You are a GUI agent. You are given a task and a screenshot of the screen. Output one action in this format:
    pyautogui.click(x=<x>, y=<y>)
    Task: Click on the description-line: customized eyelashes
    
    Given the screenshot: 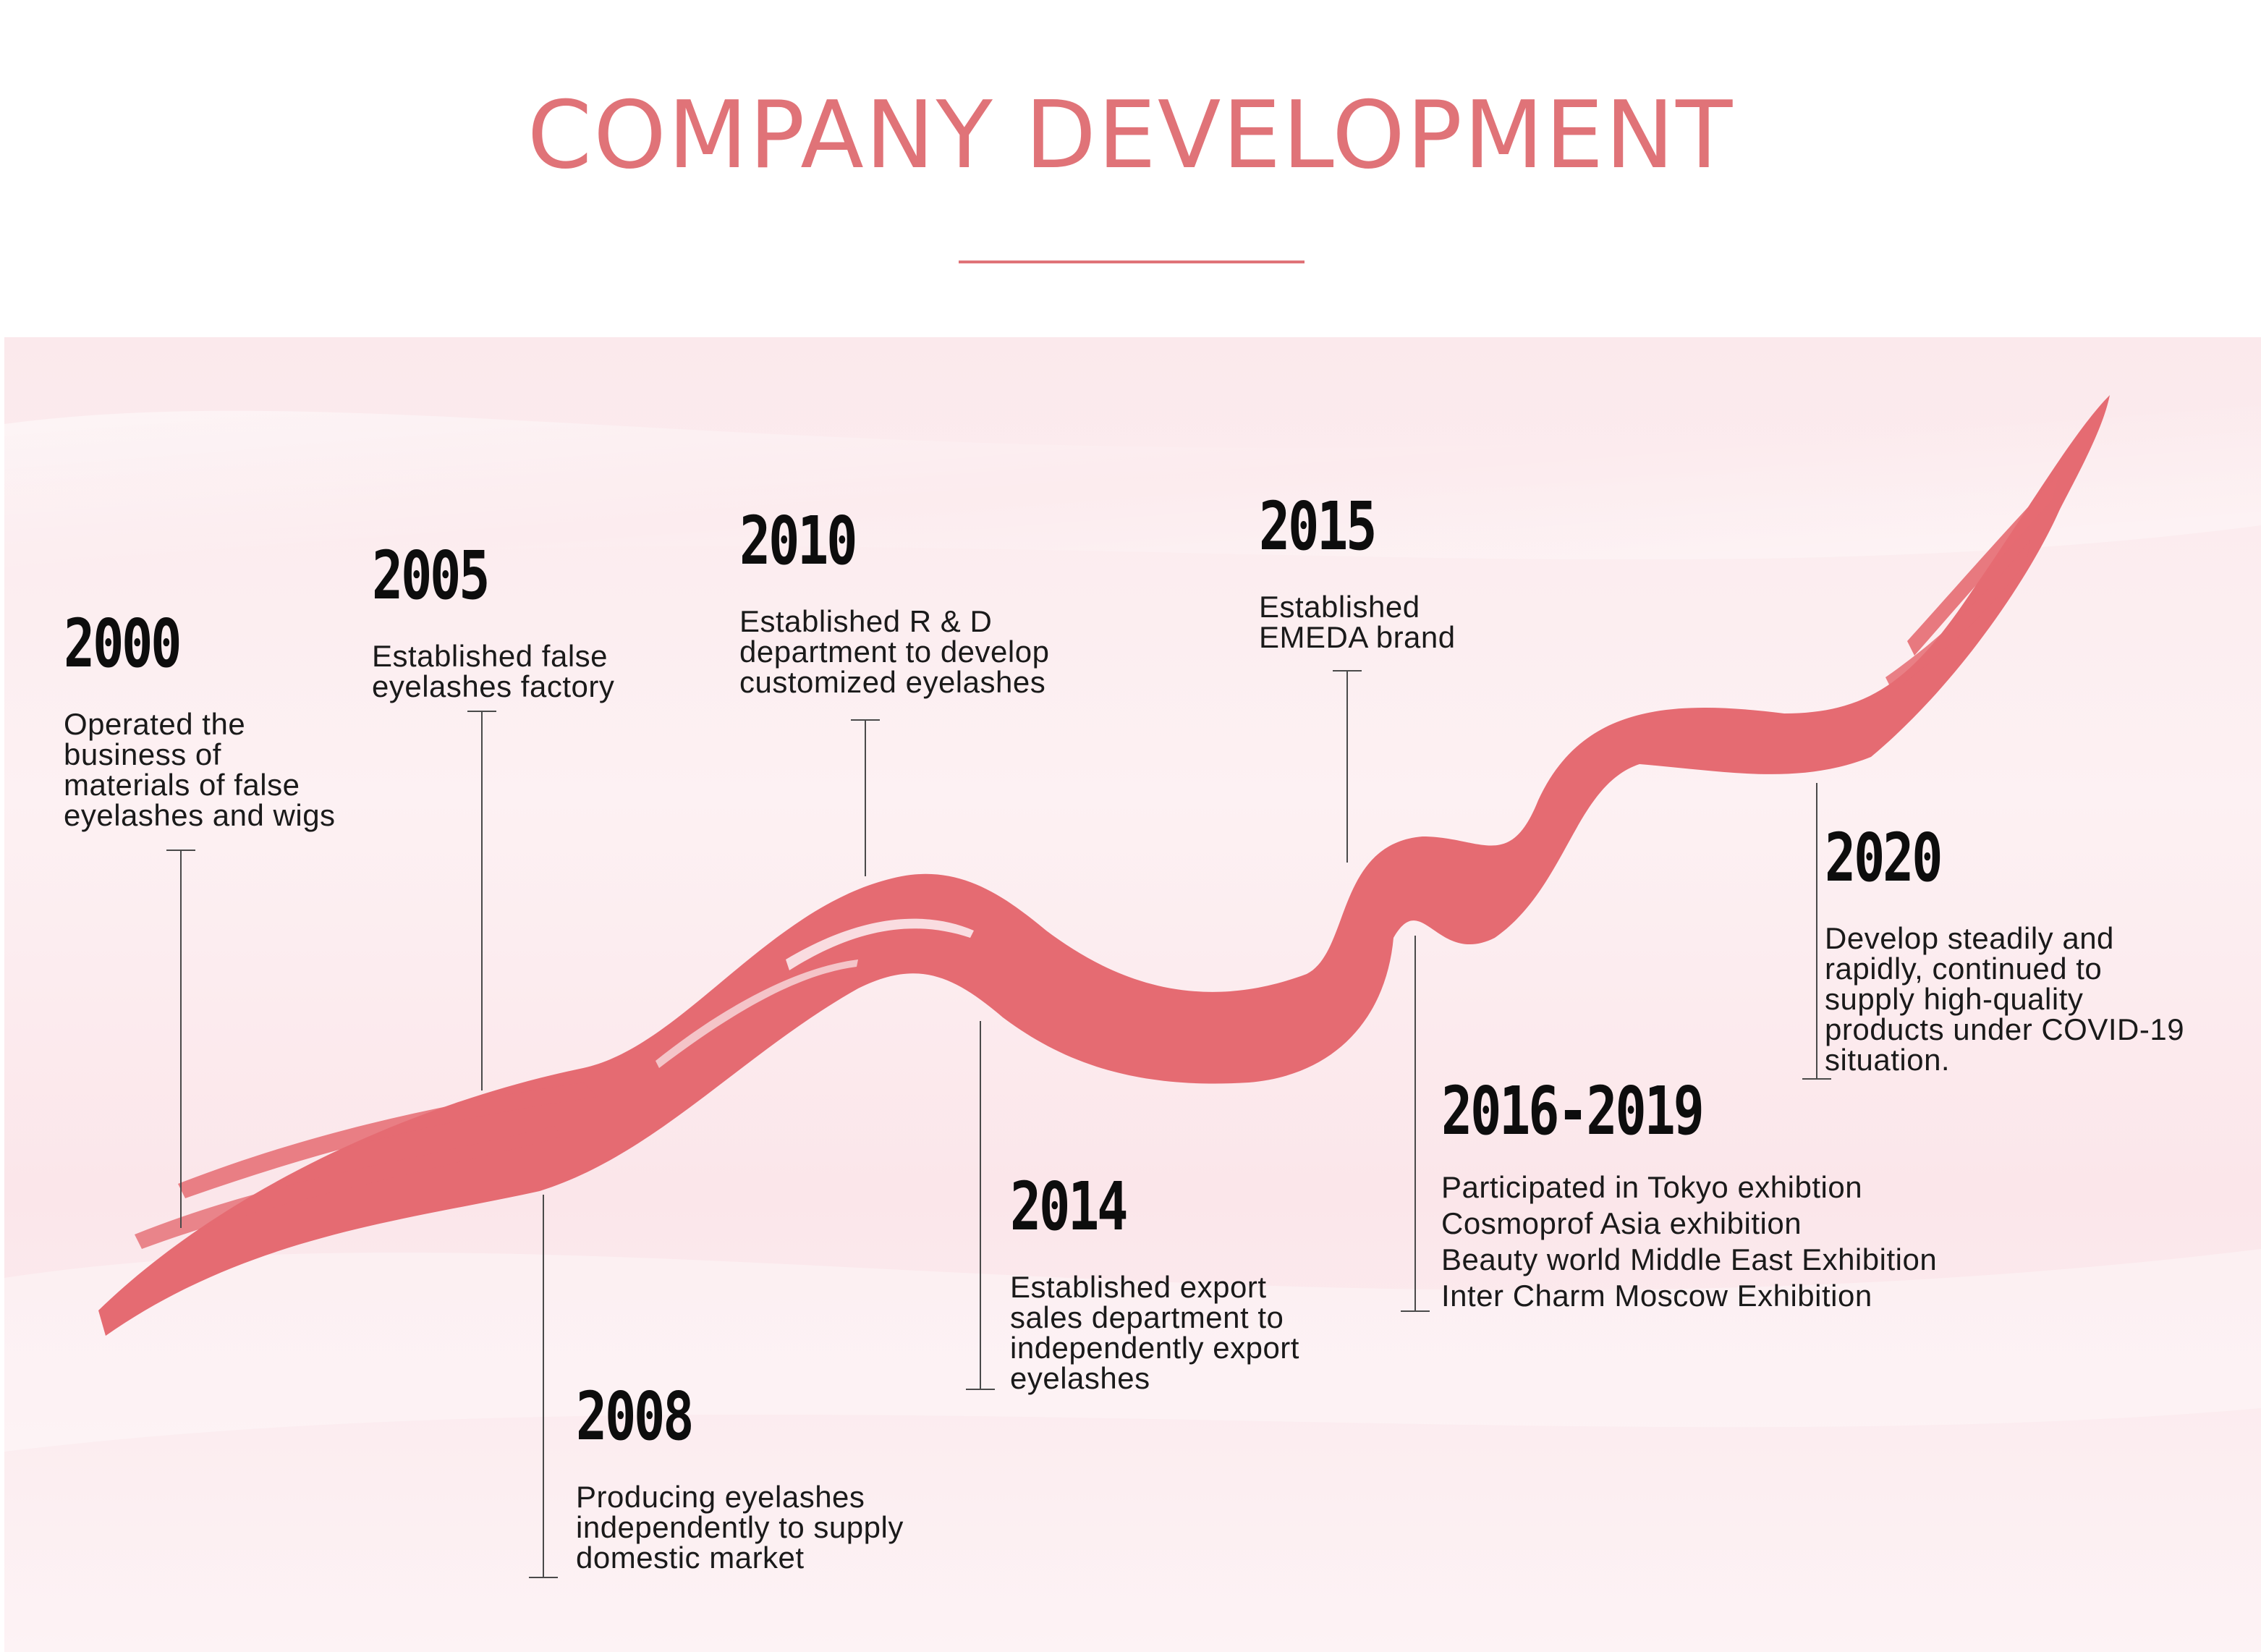 What is the action you would take?
    pyautogui.click(x=892, y=682)
    